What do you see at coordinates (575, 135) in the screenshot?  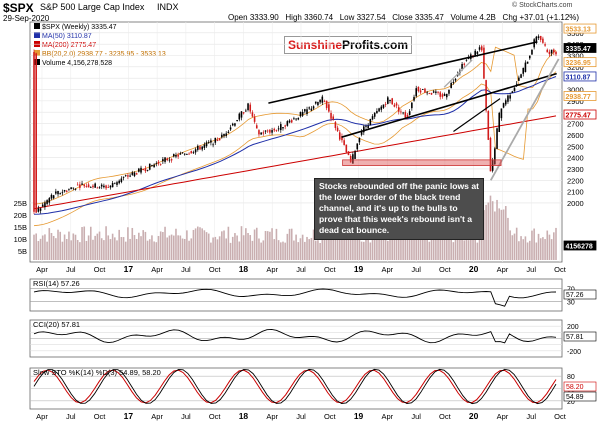 I see `y-tick-label: 2600` at bounding box center [575, 135].